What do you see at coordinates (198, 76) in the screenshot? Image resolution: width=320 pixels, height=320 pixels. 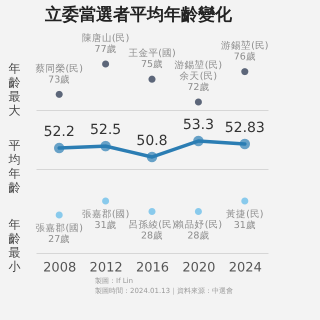 I see `data-label: 游錫堃(民) 余天(民) 72歲` at bounding box center [198, 76].